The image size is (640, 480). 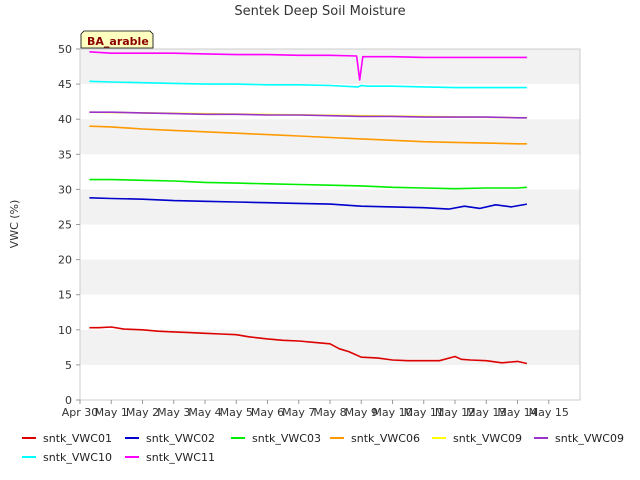 What do you see at coordinates (68, 400) in the screenshot?
I see `y-tick-label: 0` at bounding box center [68, 400].